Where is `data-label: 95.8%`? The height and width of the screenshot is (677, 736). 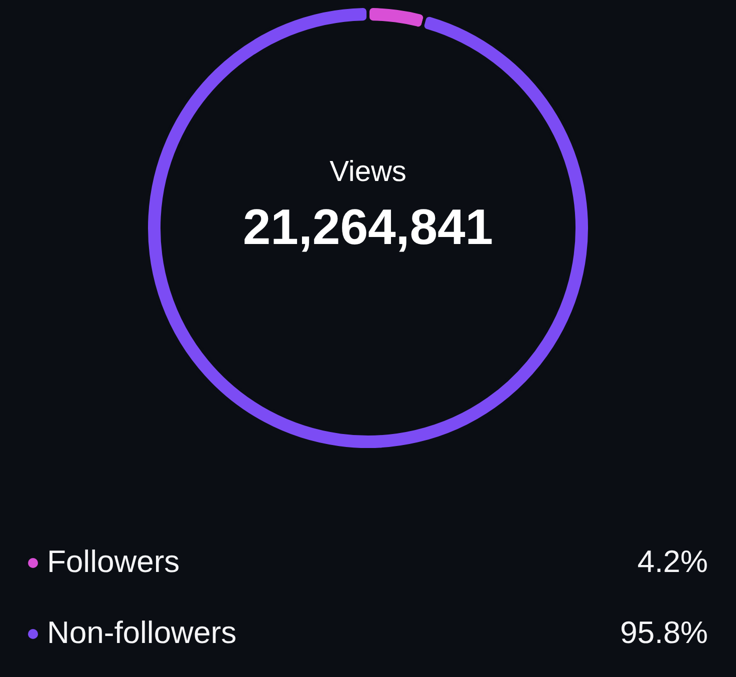 data-label: 95.8% is located at coordinates (664, 633).